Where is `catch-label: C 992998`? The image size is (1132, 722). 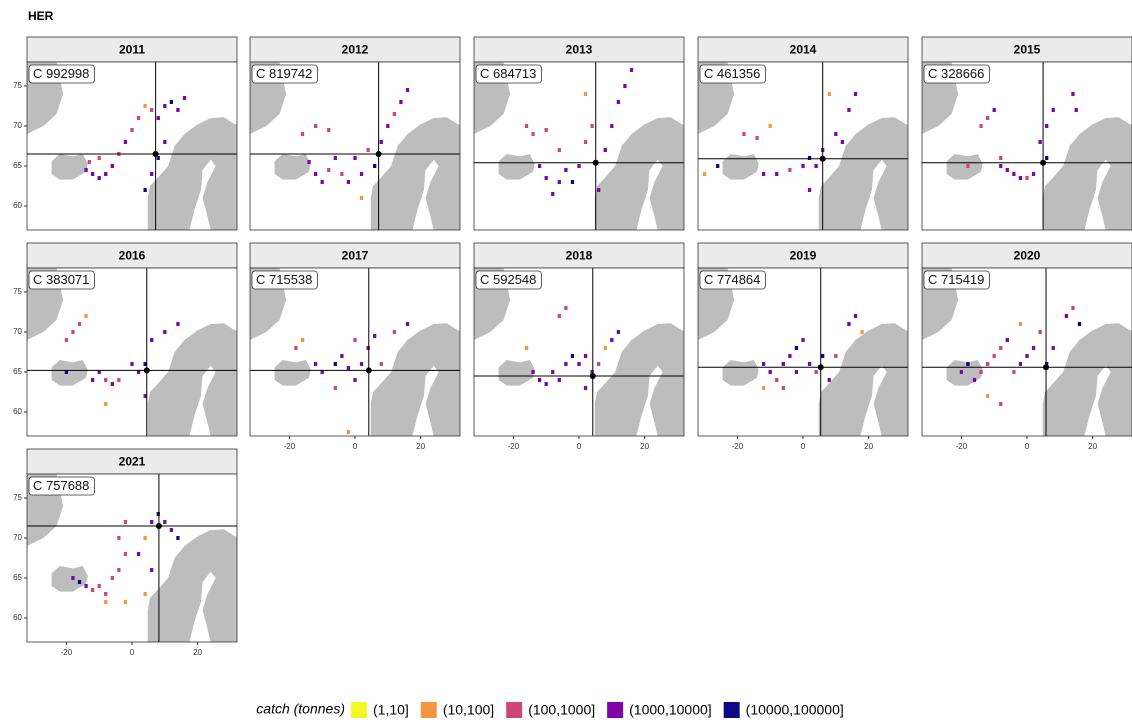
catch-label: C 992998 is located at coordinates (61, 73).